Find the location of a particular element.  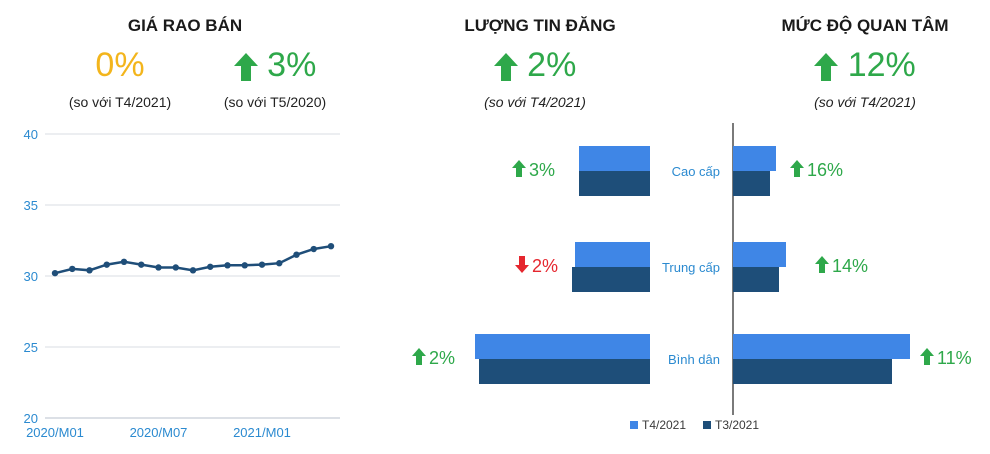

interest-value-block: 12% is located at coordinates (865, 65).